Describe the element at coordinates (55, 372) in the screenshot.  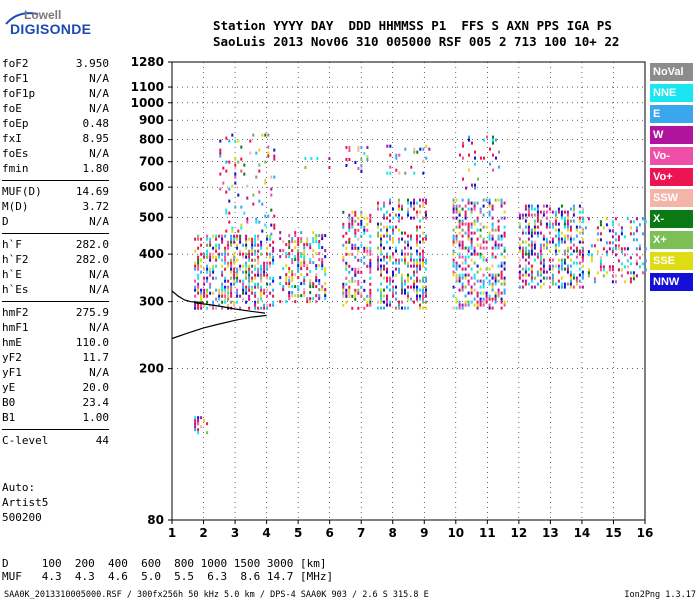
I see `param-row: yF1 N/A` at that location.